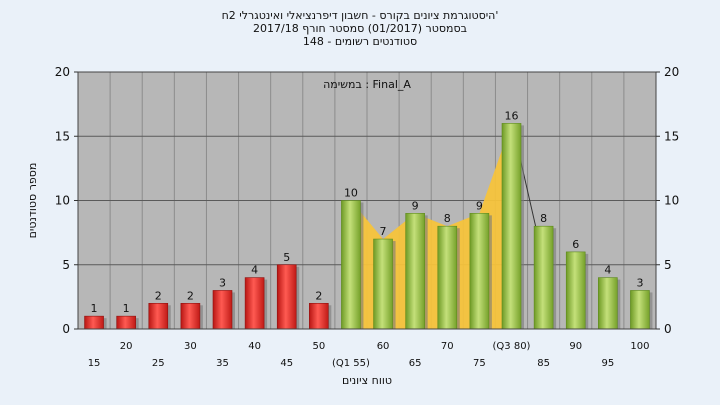 This screenshot has height=405, width=720. What do you see at coordinates (286, 363) in the screenshot?
I see `x-tick-label: 45` at bounding box center [286, 363].